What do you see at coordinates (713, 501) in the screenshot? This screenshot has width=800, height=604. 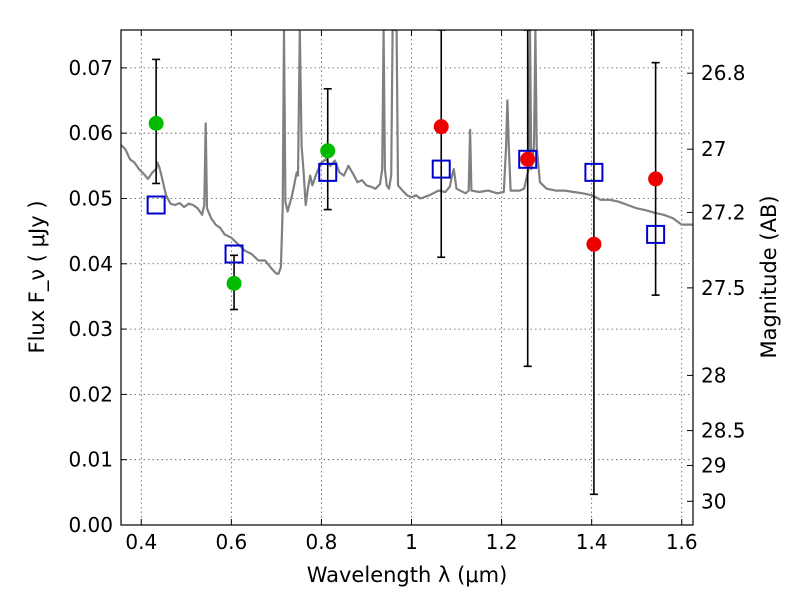 I see `right-tick-label: 30` at bounding box center [713, 501].